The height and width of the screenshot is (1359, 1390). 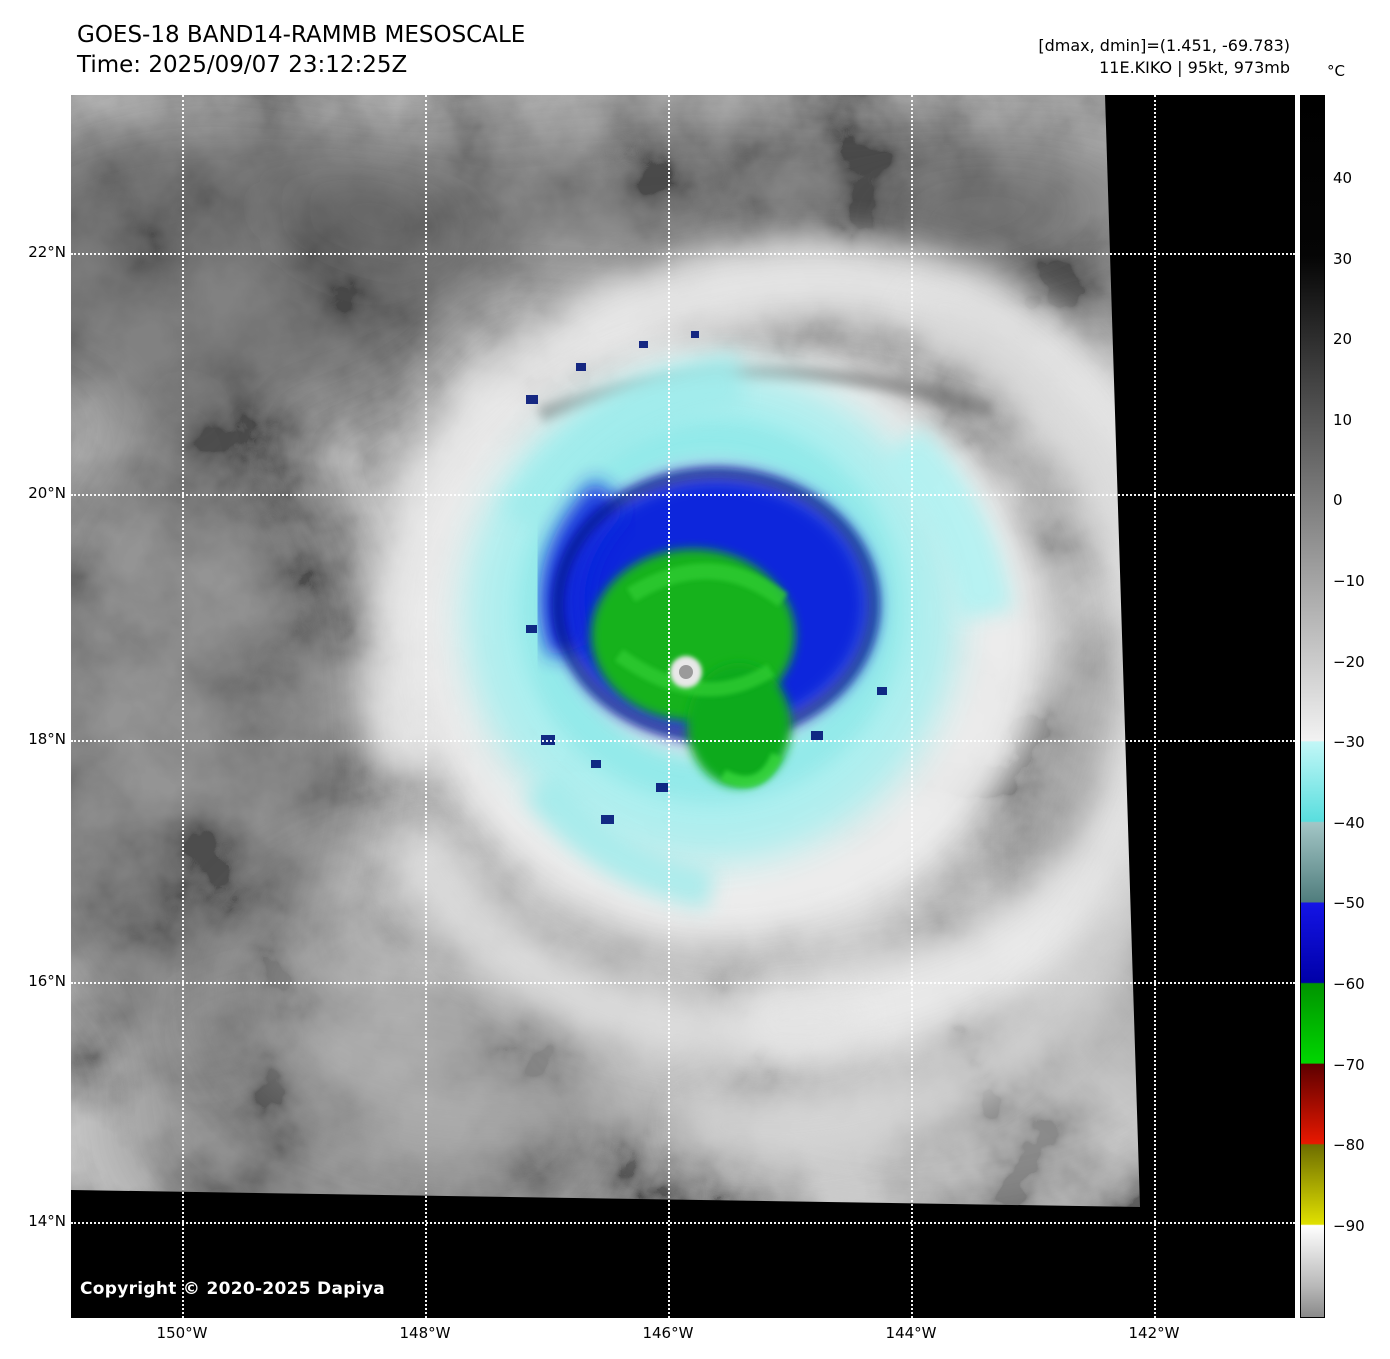 What do you see at coordinates (1349, 983) in the screenshot?
I see `colorbar-tick-label: −60` at bounding box center [1349, 983].